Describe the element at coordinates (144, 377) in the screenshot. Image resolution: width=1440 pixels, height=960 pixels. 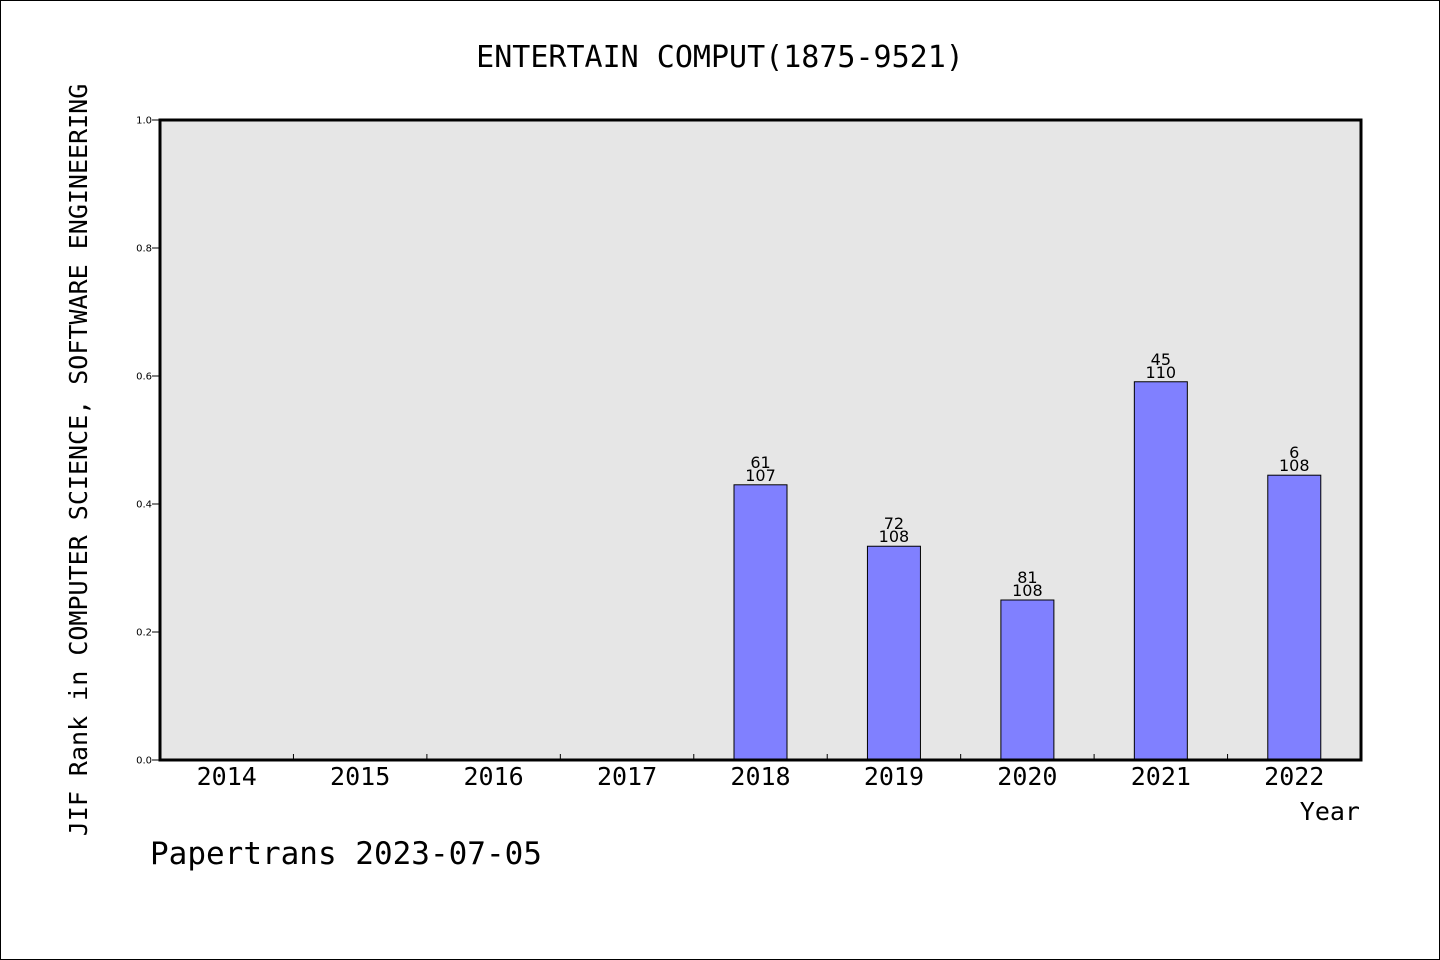
I see `y-tick-label: 0.6` at that location.